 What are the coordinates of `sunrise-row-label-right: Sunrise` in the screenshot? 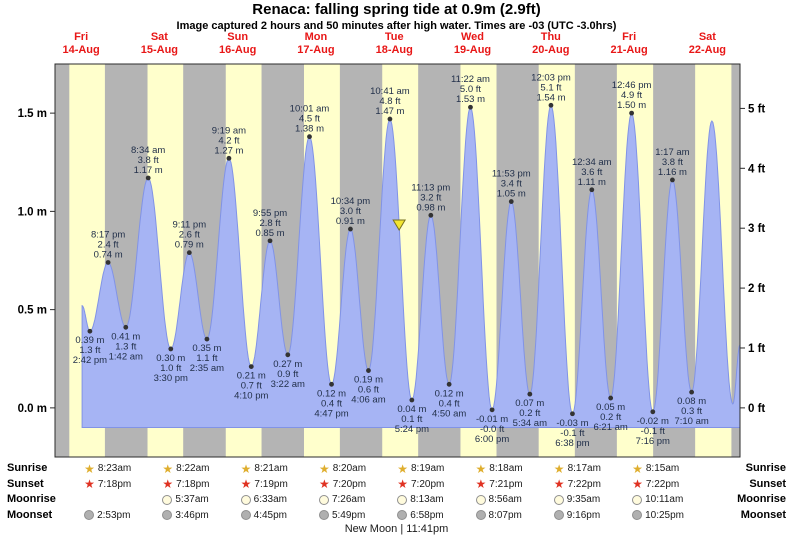 It's located at (765, 468).